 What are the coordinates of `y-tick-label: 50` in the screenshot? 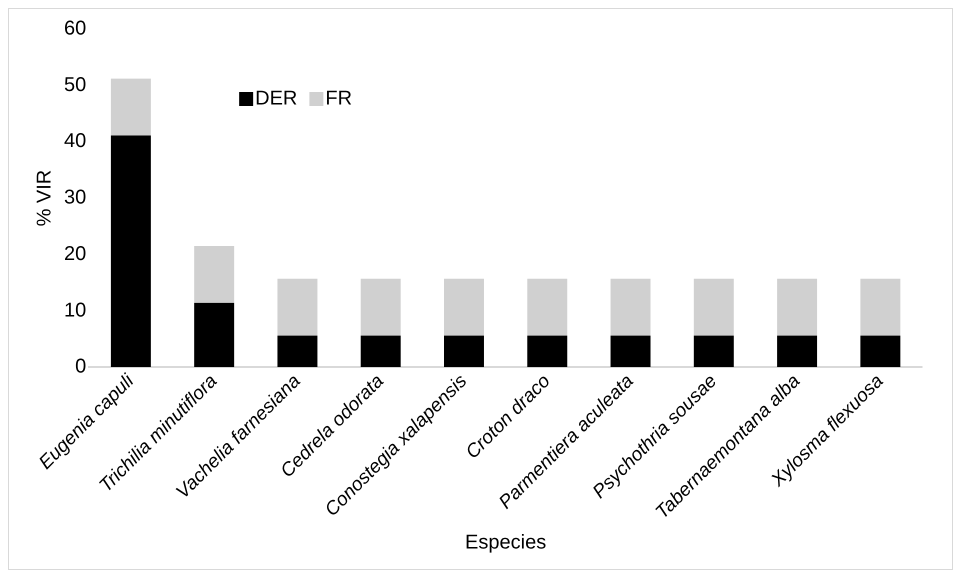 It's located at (75, 85).